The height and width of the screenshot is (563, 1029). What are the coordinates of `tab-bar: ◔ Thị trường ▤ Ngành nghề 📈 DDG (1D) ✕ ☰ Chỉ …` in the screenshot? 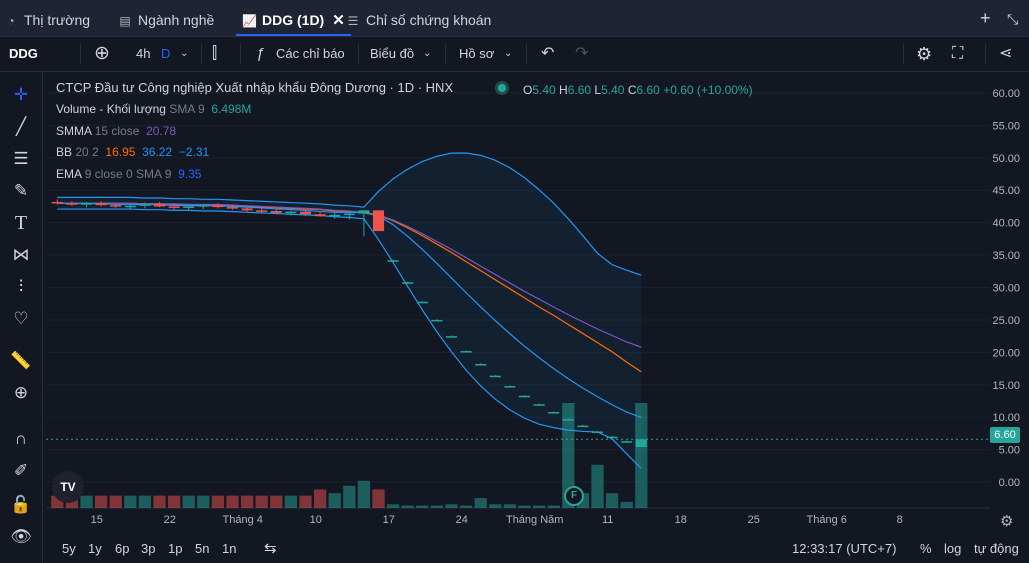 It's located at (514, 18).